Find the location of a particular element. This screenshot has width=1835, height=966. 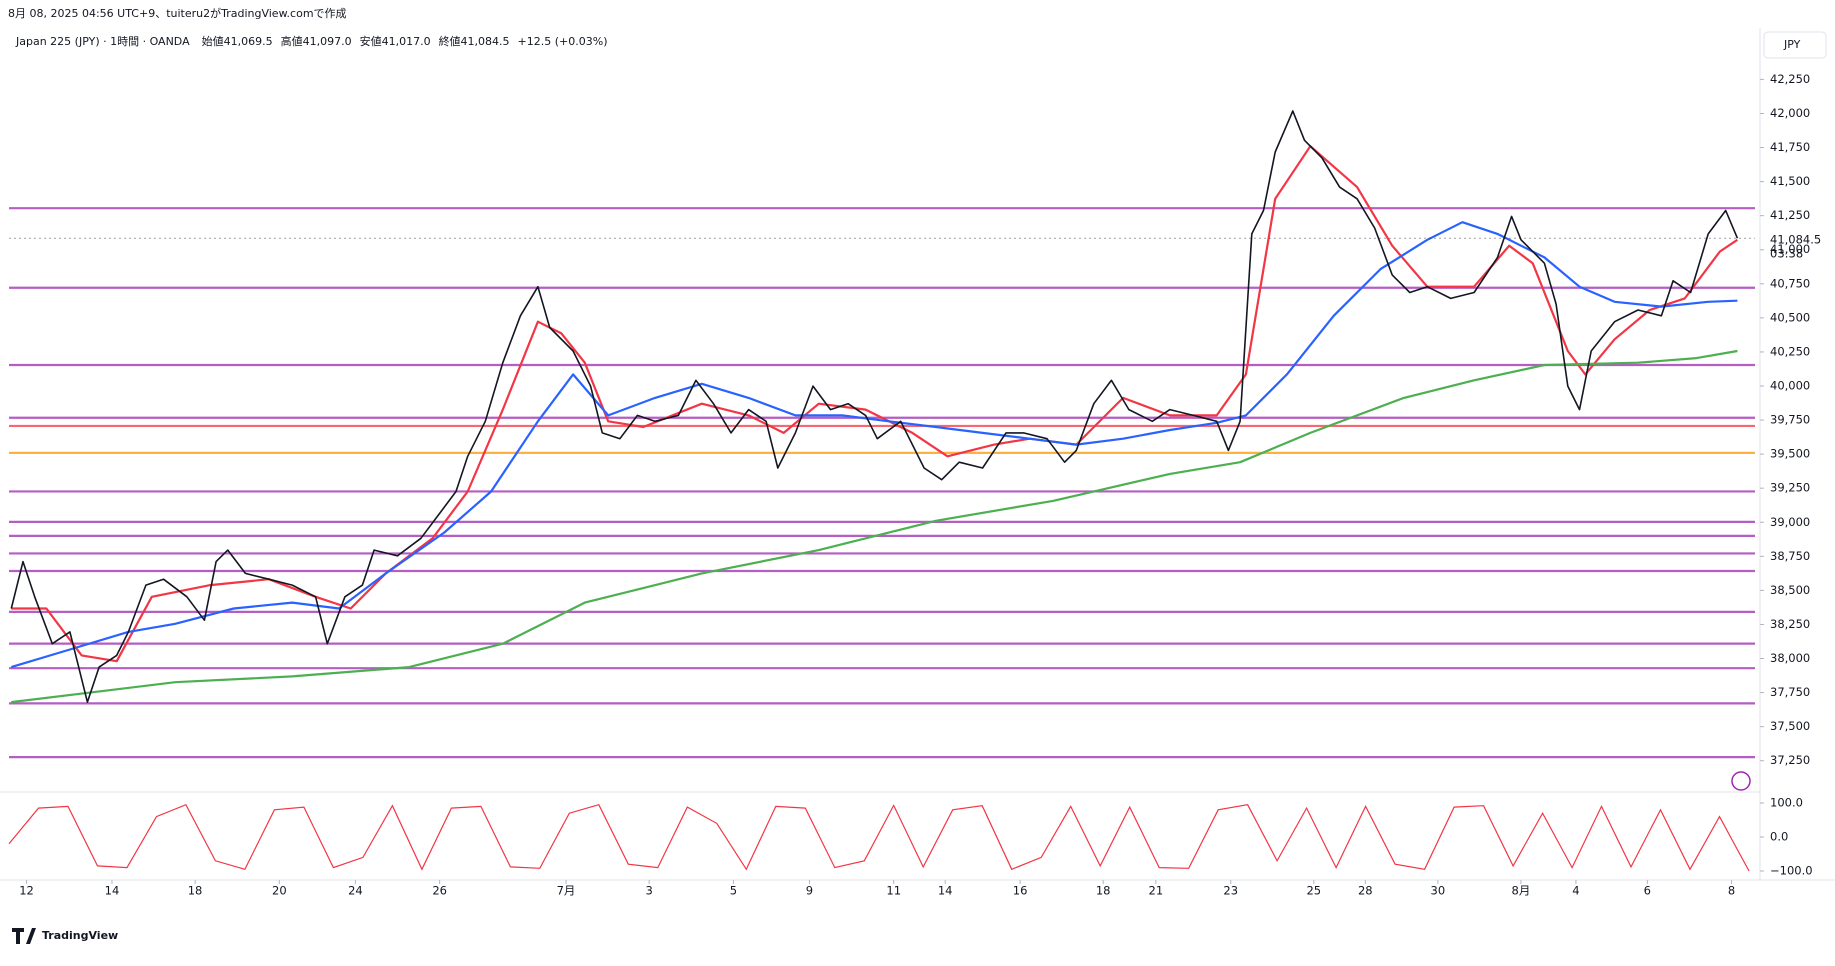

x-tick-label: 26 is located at coordinates (439, 891).